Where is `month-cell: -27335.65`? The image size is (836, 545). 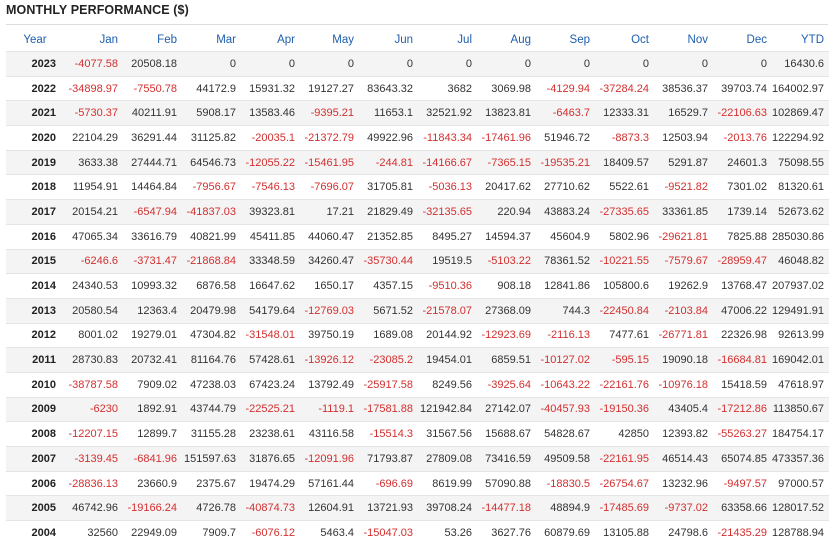 month-cell: -27335.65 is located at coordinates (624, 212).